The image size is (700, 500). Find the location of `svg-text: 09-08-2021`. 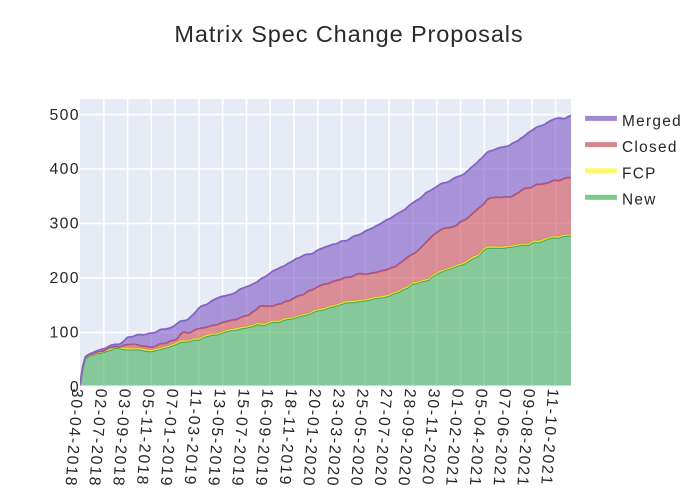

svg-text: 09-08-2021 is located at coordinates (525, 438).